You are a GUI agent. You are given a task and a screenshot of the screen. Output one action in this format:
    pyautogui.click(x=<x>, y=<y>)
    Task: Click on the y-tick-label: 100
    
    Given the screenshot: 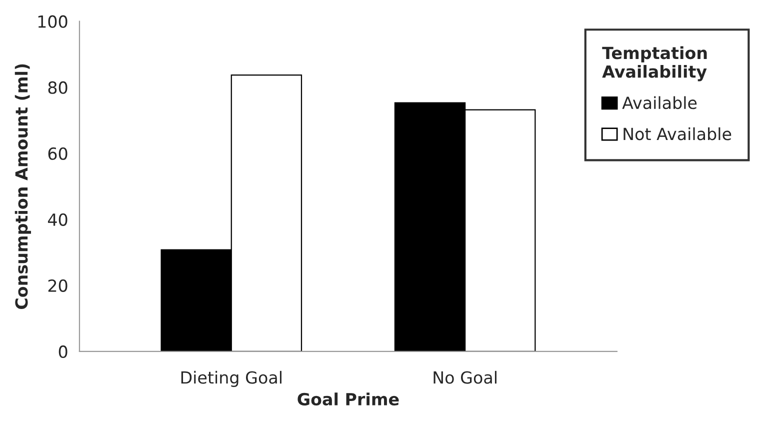 What is the action you would take?
    pyautogui.click(x=53, y=21)
    